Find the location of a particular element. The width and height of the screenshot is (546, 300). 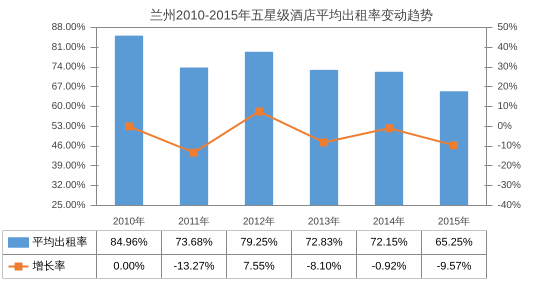

y-tick-label: 74.00% is located at coordinates (69, 67).